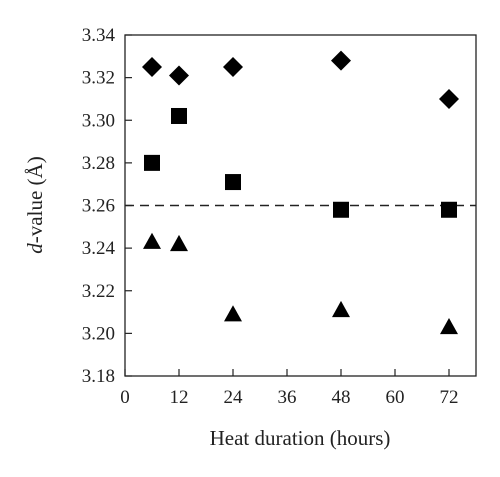 Image resolution: width=500 pixels, height=477 pixels. What do you see at coordinates (395, 397) in the screenshot?
I see `x-tick-label: 60` at bounding box center [395, 397].